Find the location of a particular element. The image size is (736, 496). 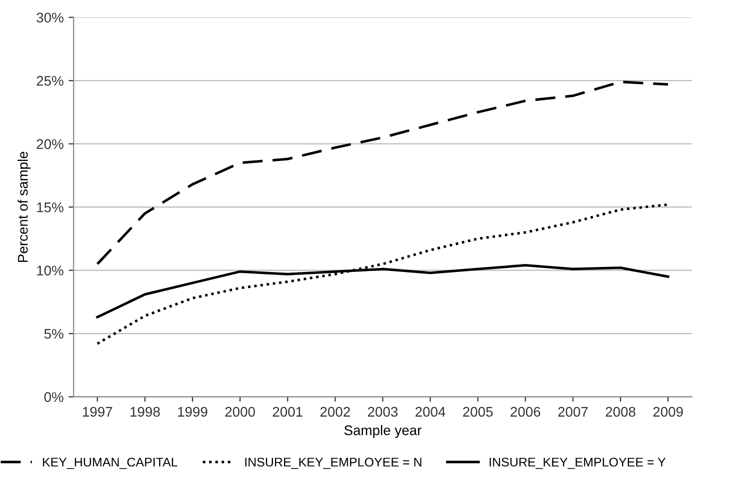

x-tick-label: 2000 is located at coordinates (240, 411).